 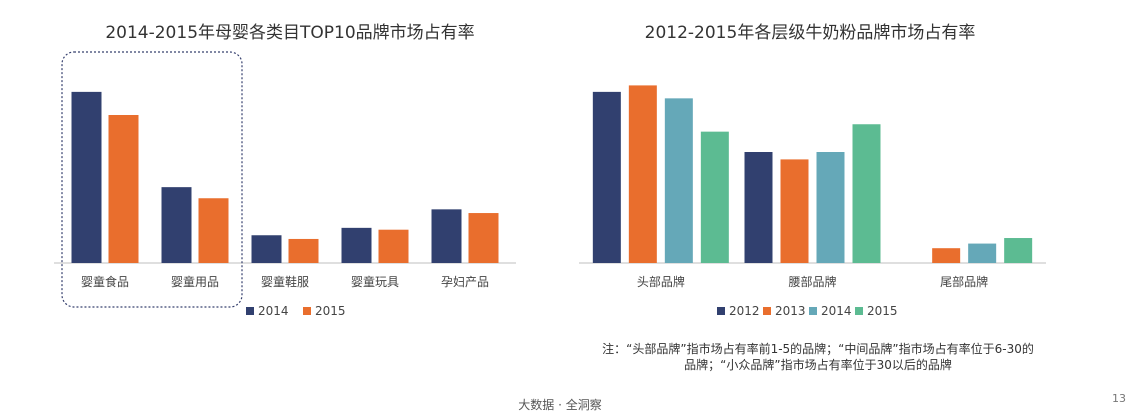 I want to click on legend-swatch-2012, so click(x=721, y=311).